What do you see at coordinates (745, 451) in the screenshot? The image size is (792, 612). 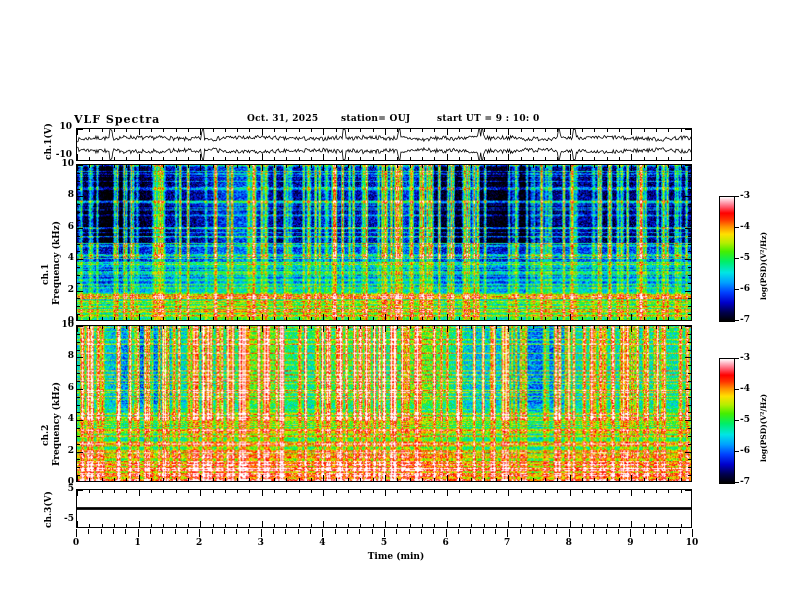 I see `ch2-colorbar-tick-label-neg6: -6` at bounding box center [745, 451].